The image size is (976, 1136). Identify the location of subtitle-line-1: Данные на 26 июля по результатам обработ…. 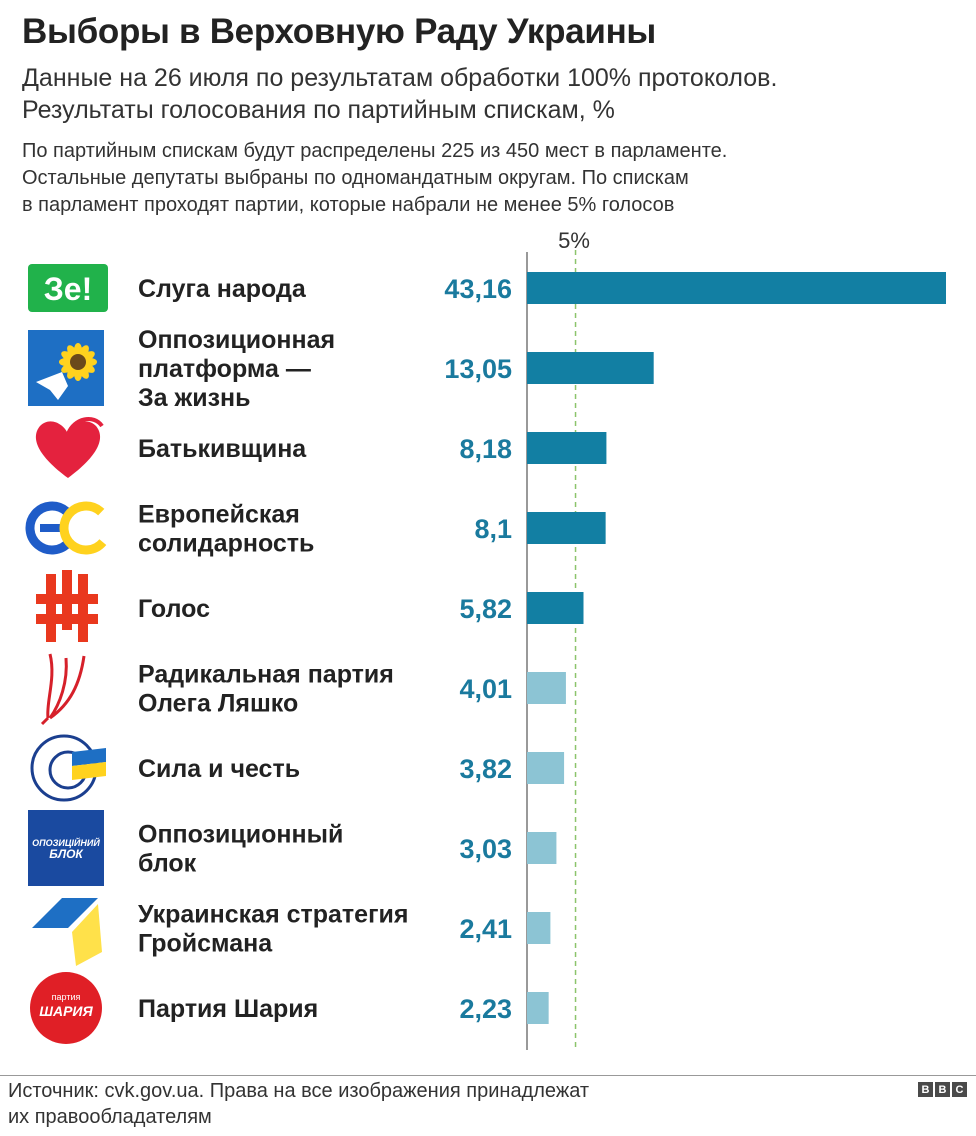
(400, 78).